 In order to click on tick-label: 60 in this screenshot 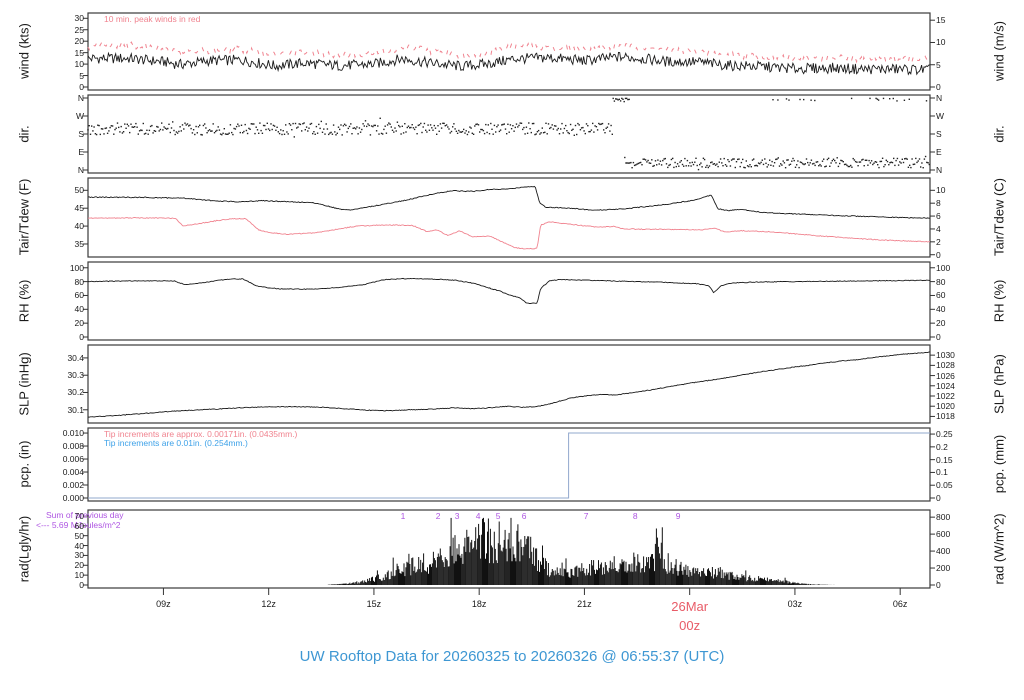, I will do `click(941, 295)`.